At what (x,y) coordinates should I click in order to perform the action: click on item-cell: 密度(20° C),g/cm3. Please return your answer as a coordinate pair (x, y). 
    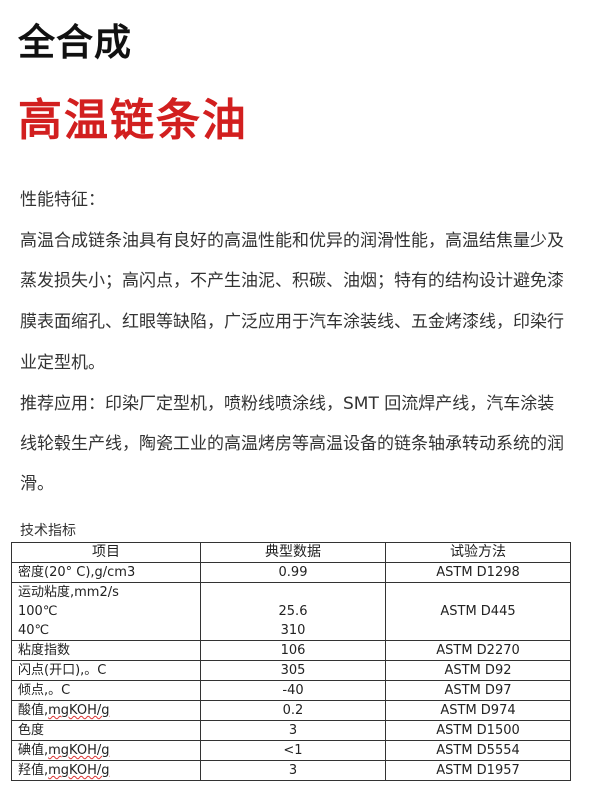
    Looking at the image, I should click on (106, 572).